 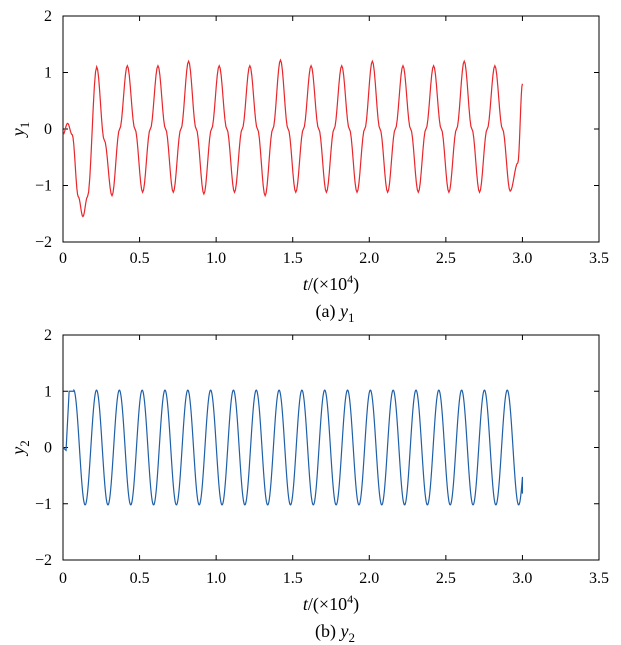 I want to click on y-axis-label: y1, so click(x=20, y=130).